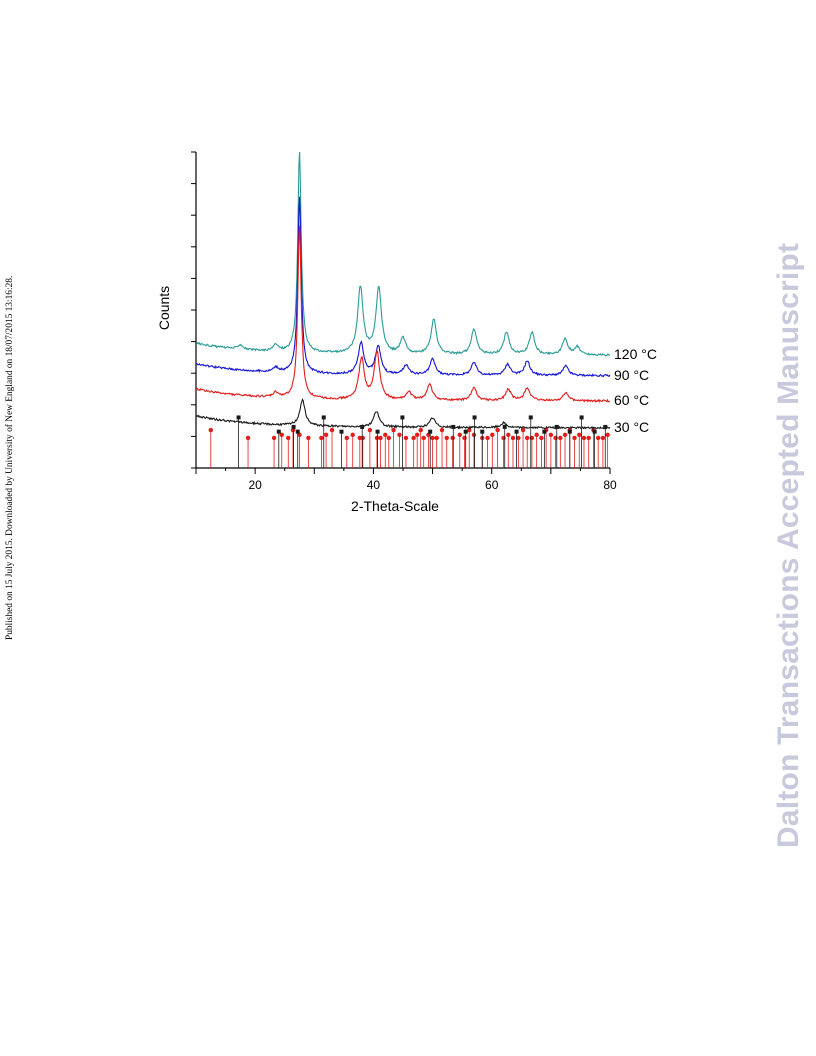  I want to click on series-label: 30 °C, so click(631, 427).